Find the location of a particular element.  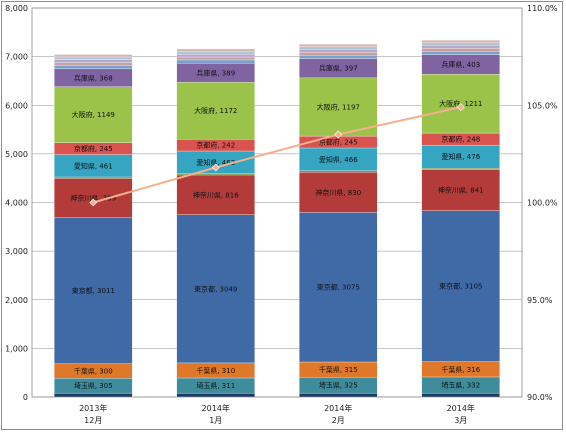

data-label: 神奈川県, 830 is located at coordinates (338, 192).